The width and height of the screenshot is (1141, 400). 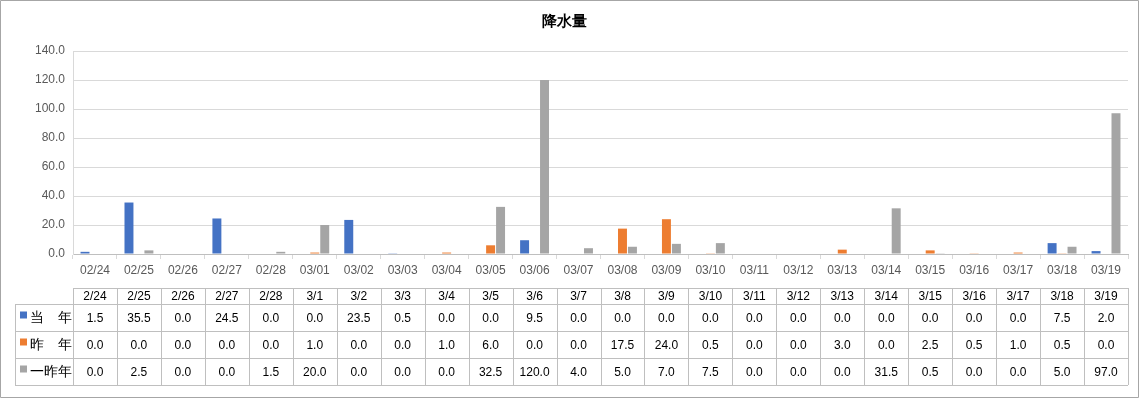 I want to click on x-tick-label: 03/04, so click(x=446, y=269).